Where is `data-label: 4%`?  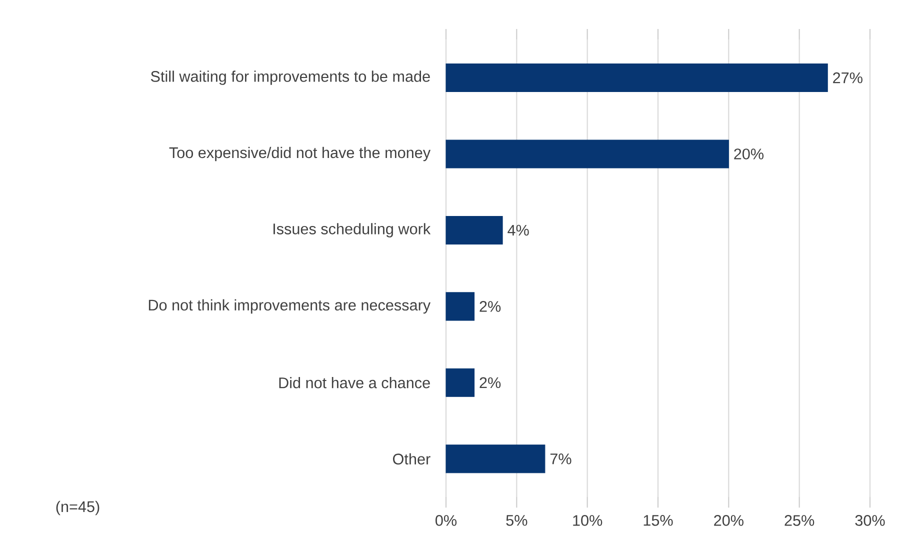 data-label: 4% is located at coordinates (518, 230).